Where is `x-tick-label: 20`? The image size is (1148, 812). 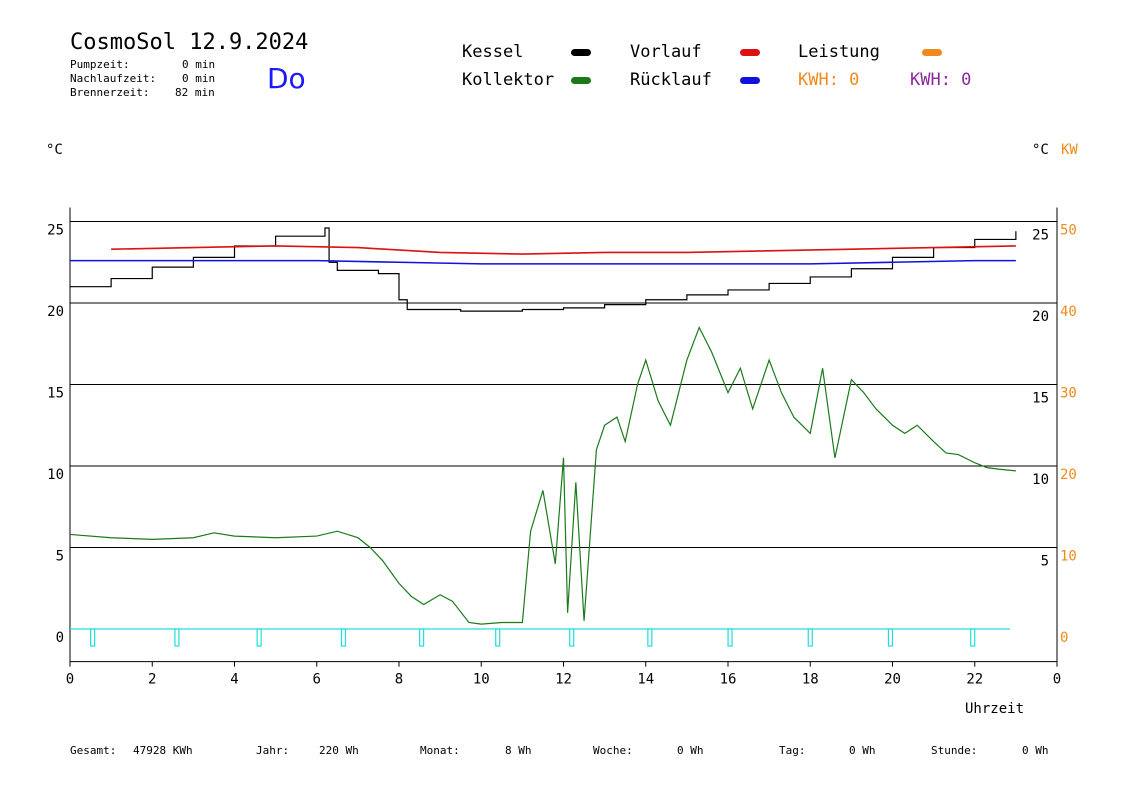 x-tick-label: 20 is located at coordinates (892, 680).